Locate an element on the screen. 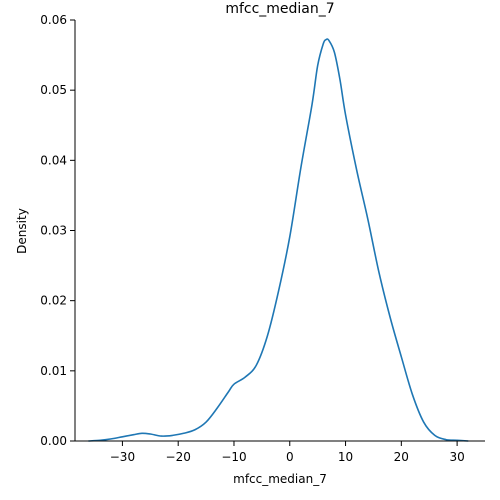 The width and height of the screenshot is (500, 500). x-tick-label: −20 is located at coordinates (178, 457).